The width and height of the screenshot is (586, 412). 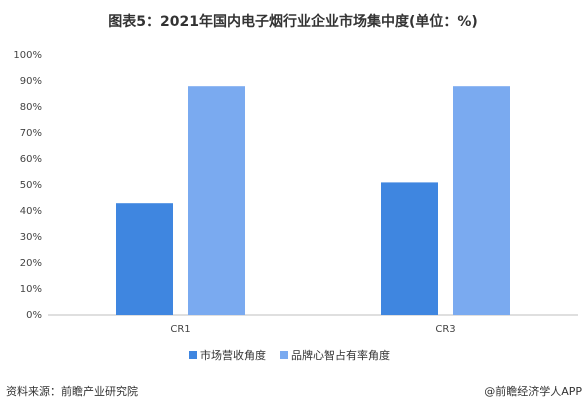 What do you see at coordinates (31, 185) in the screenshot?
I see `y-tick-label: 50%` at bounding box center [31, 185].